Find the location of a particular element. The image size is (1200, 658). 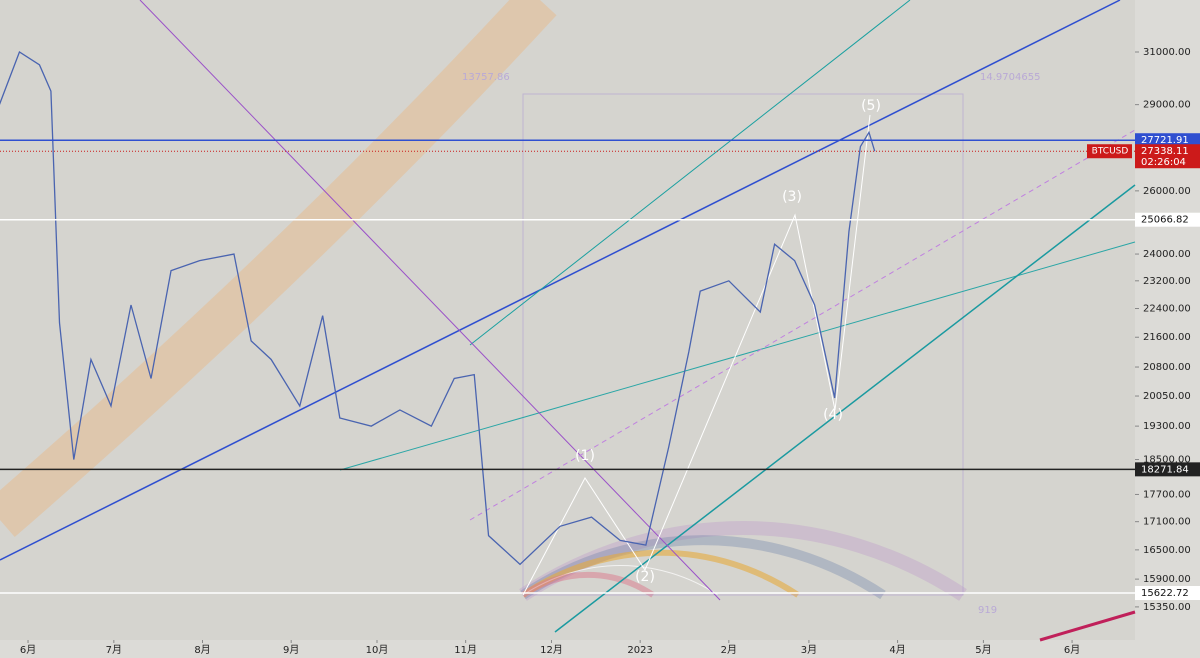

drawing-label: 14.9704655 is located at coordinates (1010, 77).